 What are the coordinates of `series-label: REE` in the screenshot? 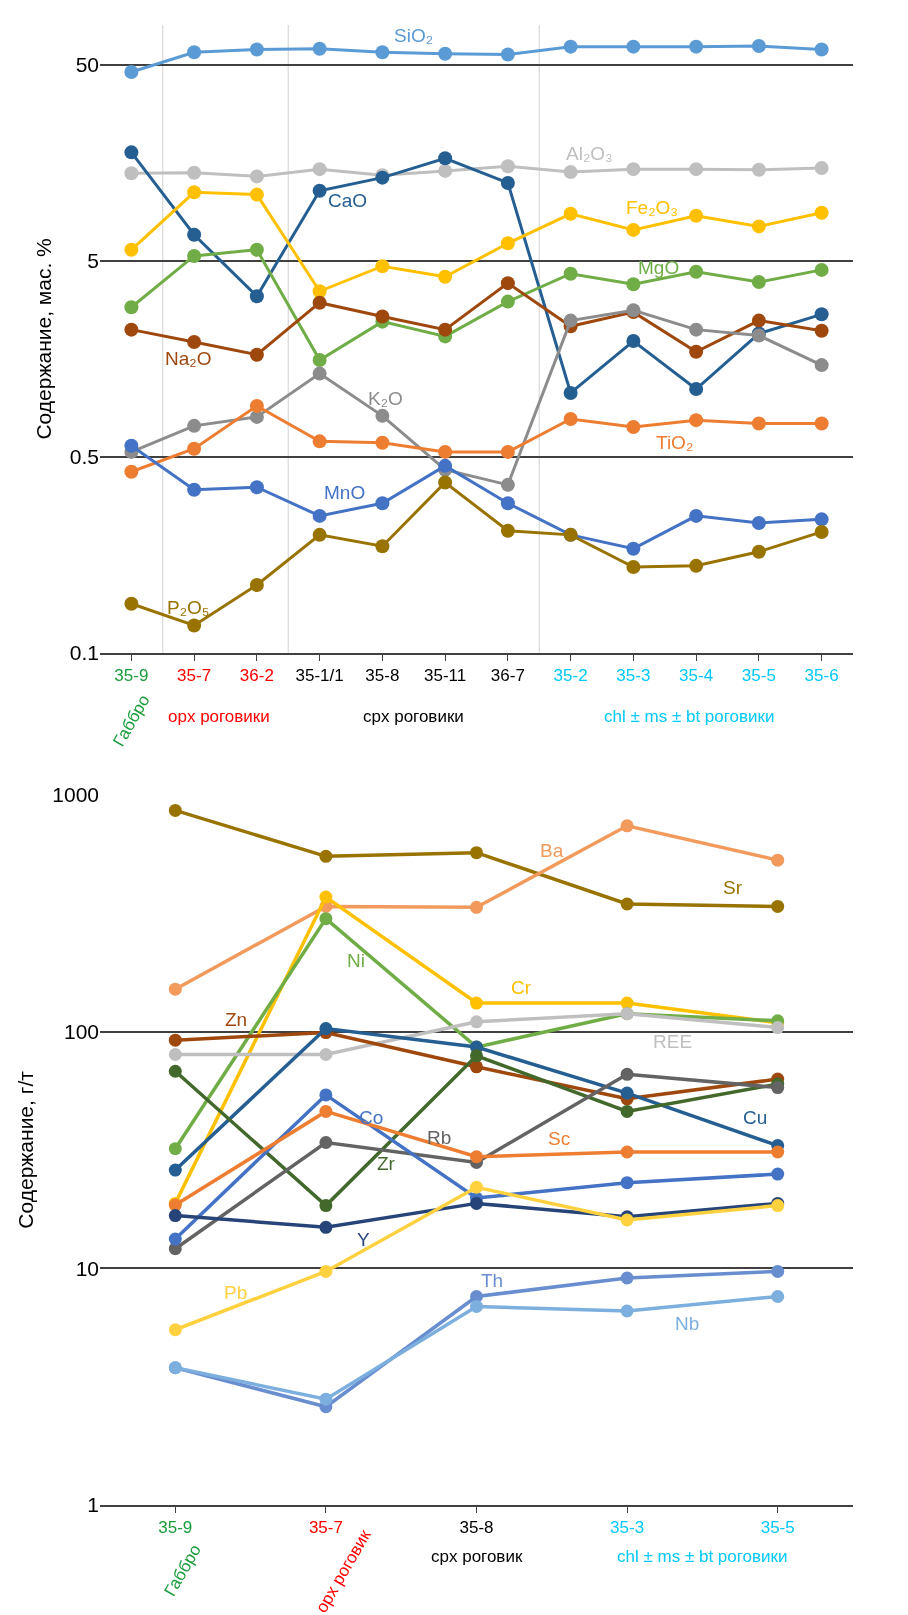 It's located at (673, 1041).